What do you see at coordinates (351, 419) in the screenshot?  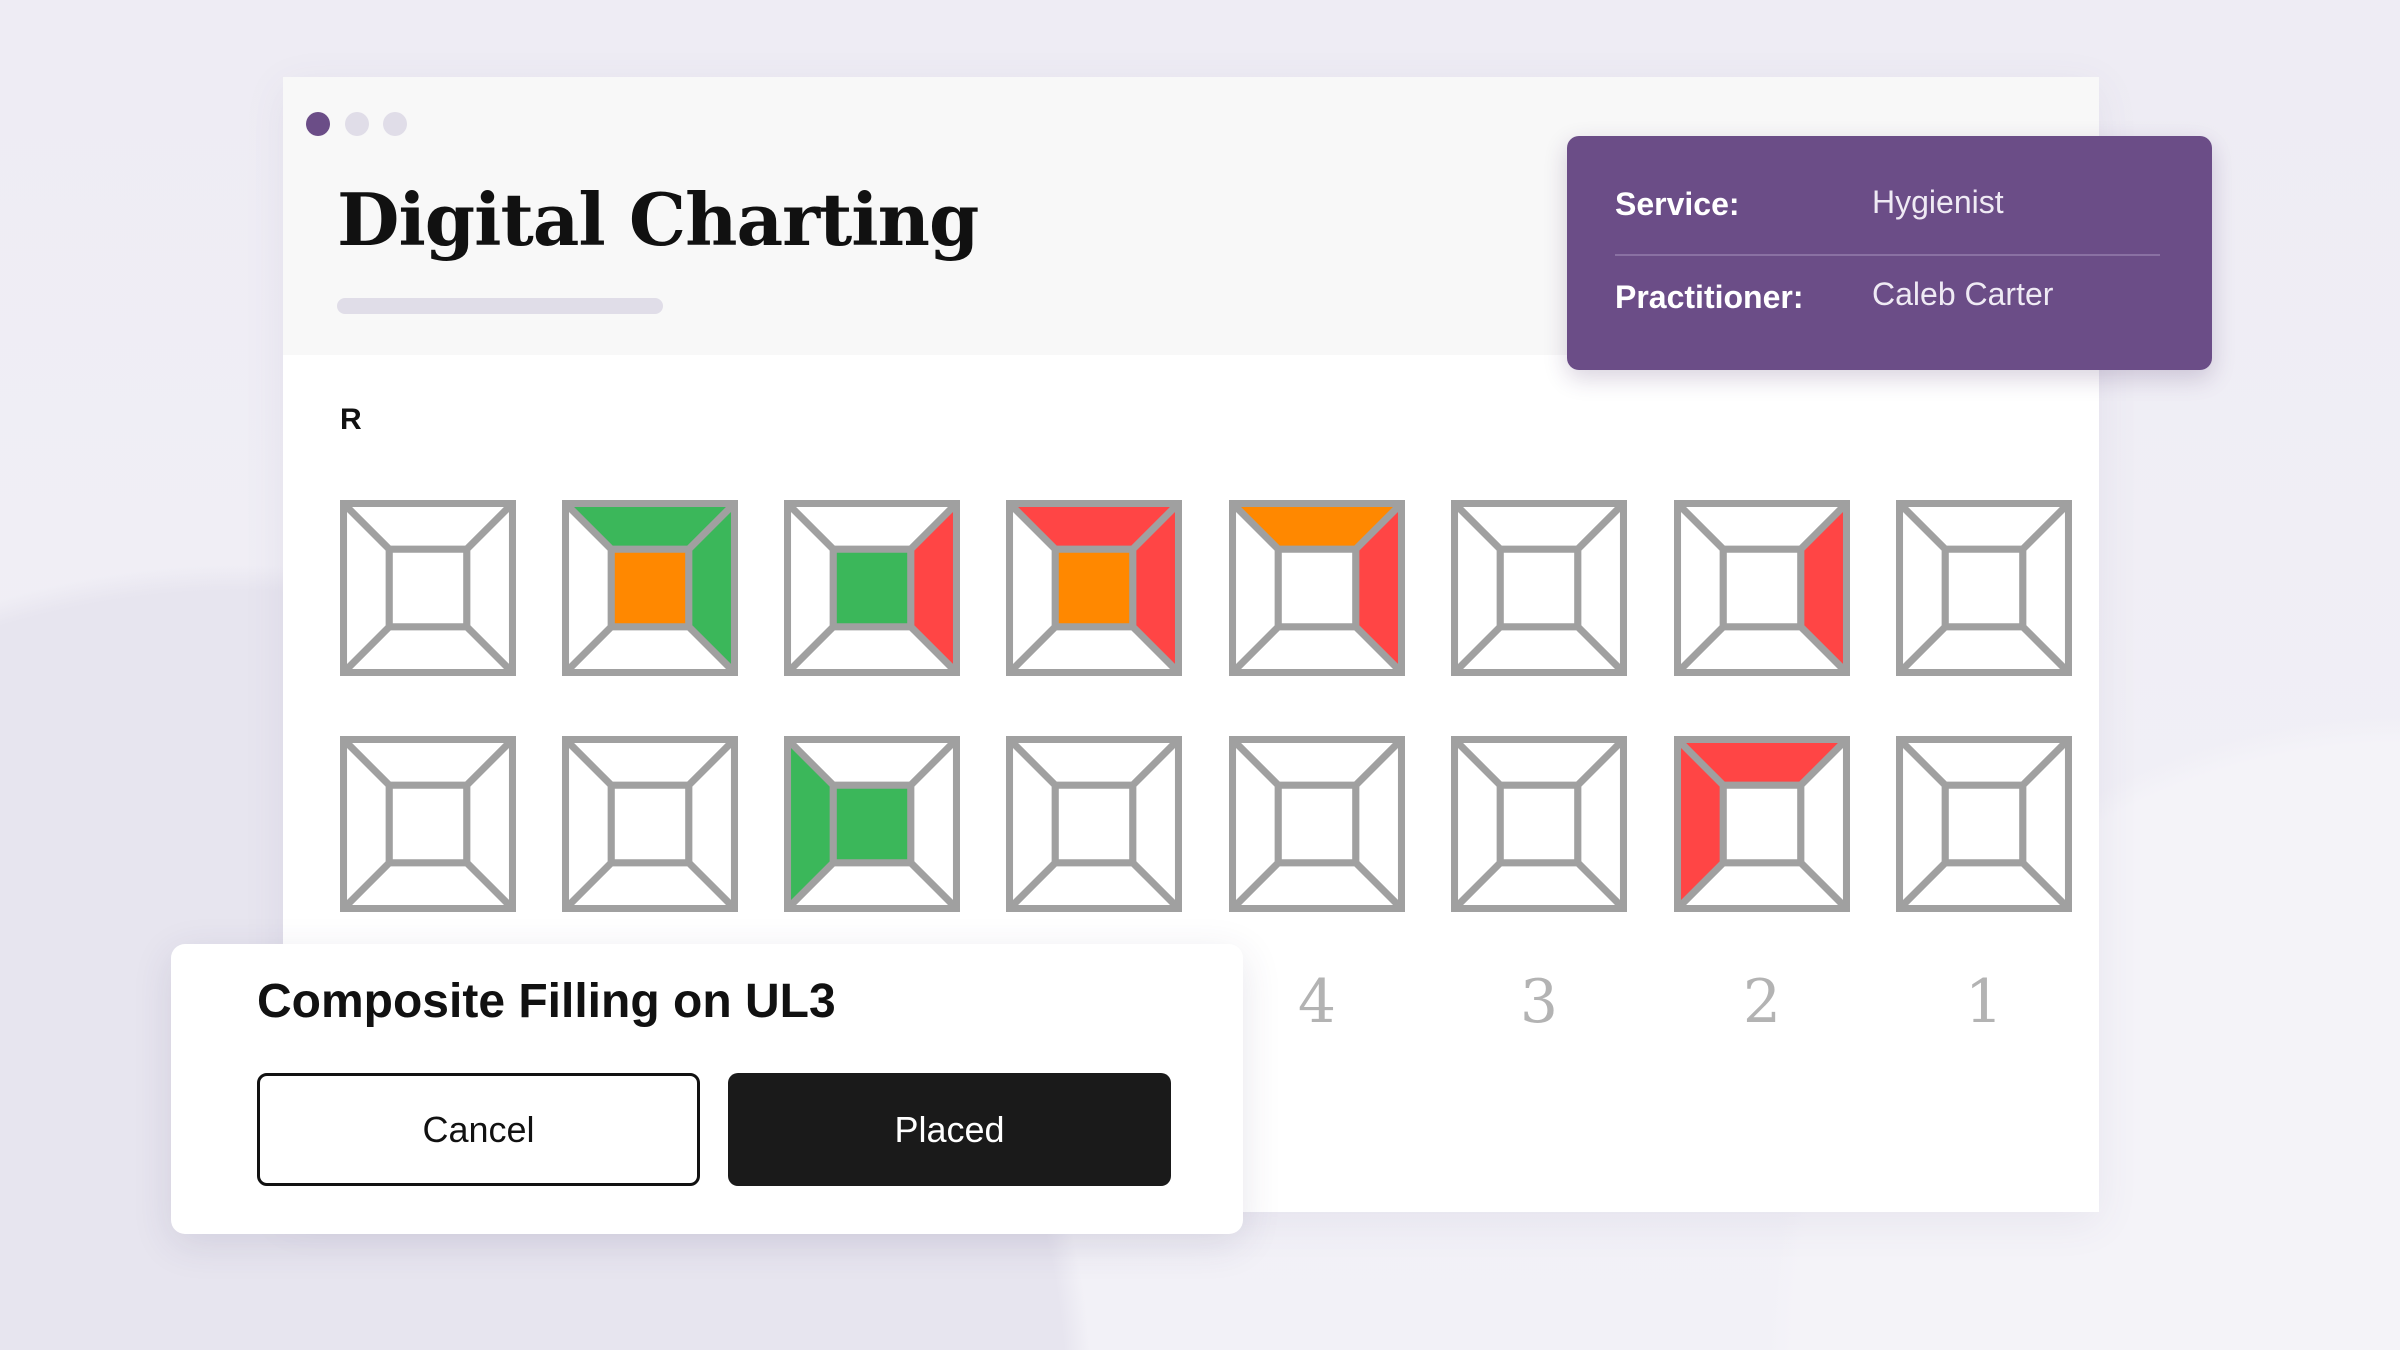 I see `side-label: R` at bounding box center [351, 419].